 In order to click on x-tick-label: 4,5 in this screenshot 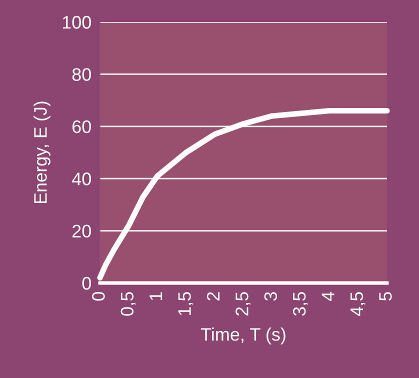, I will do `click(358, 304)`.